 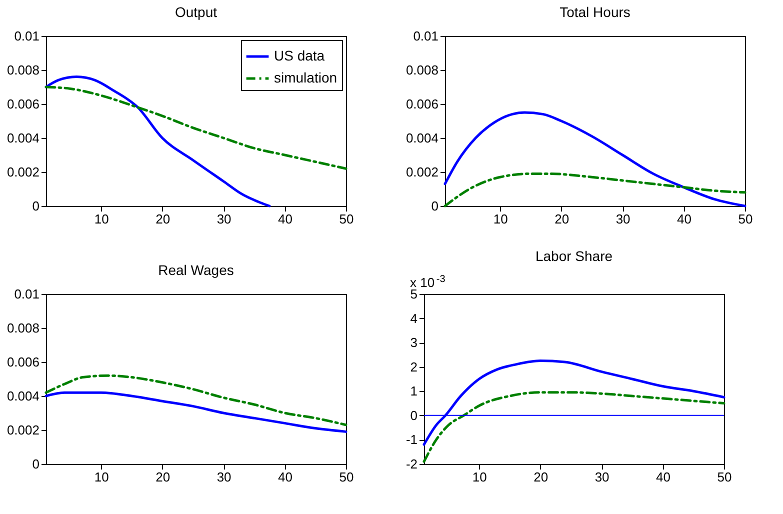 What do you see at coordinates (412, 440) in the screenshot?
I see `y-tick-label: -1` at bounding box center [412, 440].